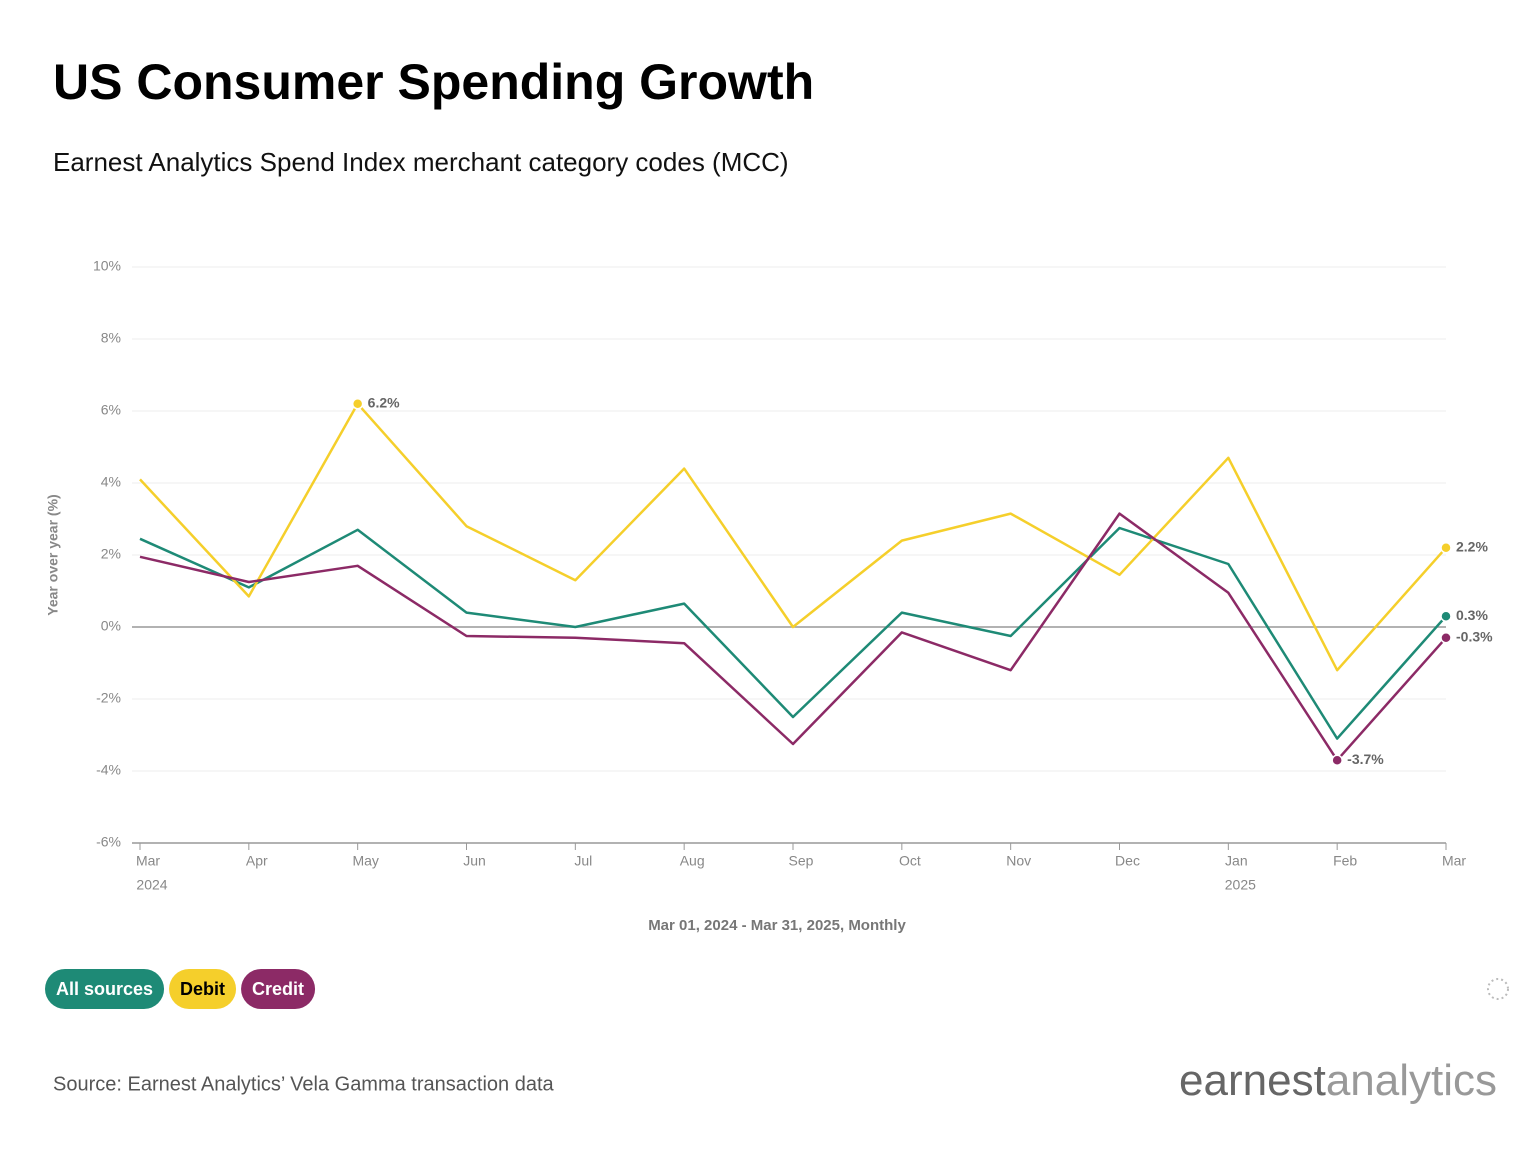  Describe the element at coordinates (151, 885) in the screenshot. I see `x-year-label: 2024` at that location.